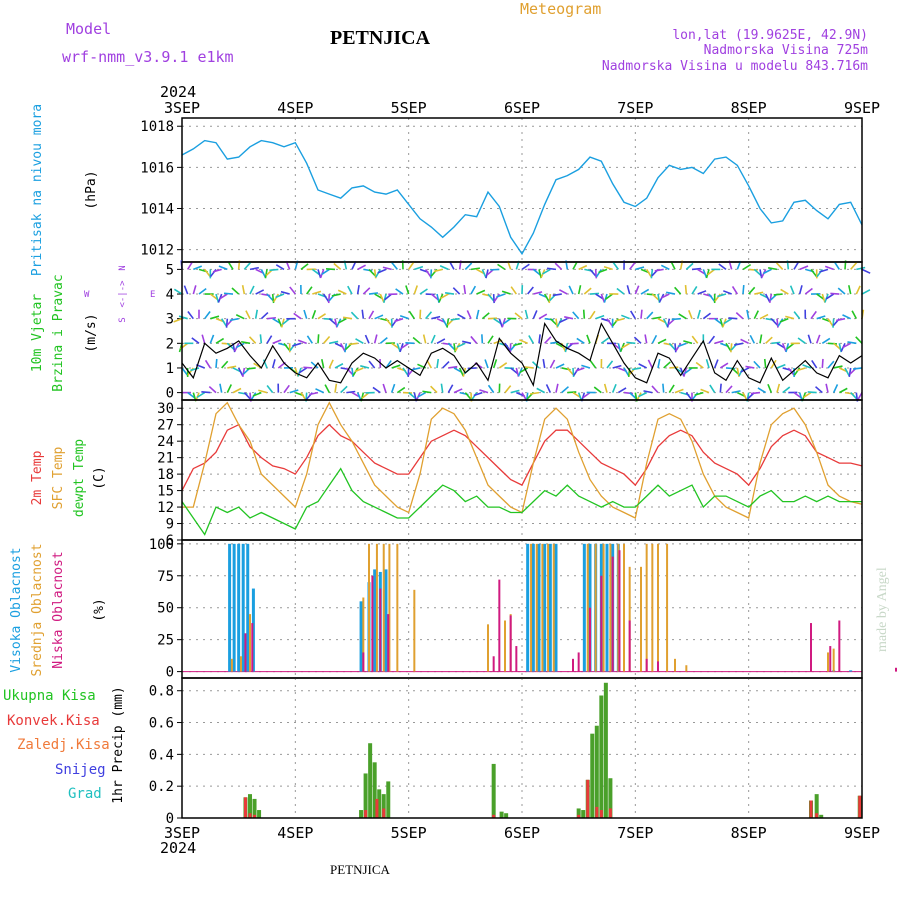 The width and height of the screenshot is (900, 900). Describe the element at coordinates (170, 270) in the screenshot. I see `wind-ytick-label: 5` at that location.